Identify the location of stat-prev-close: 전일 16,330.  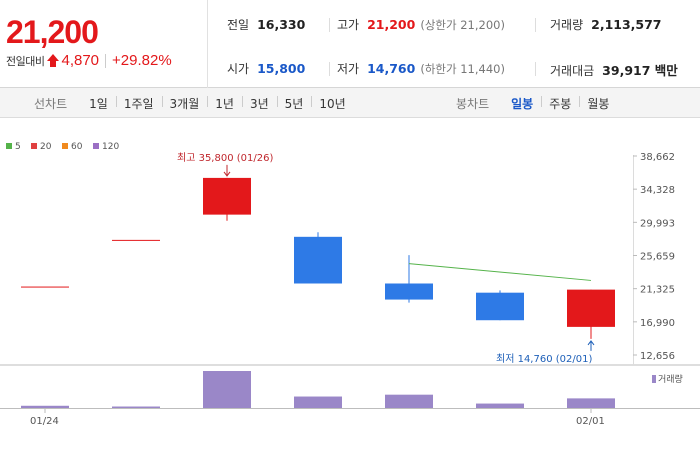
(266, 24).